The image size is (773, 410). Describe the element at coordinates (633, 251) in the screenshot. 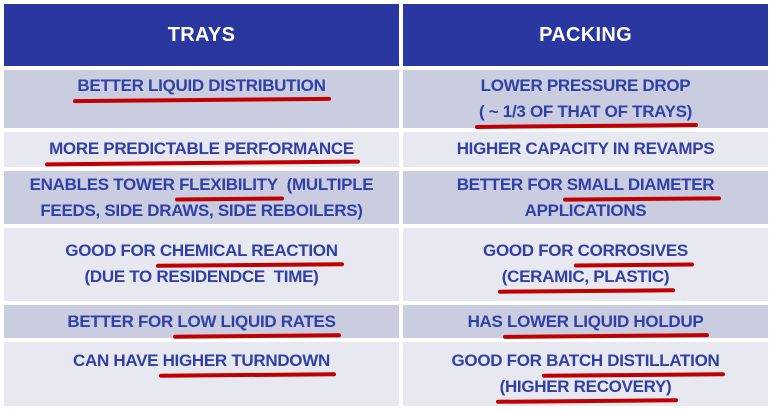

I see `underlined-text: CORROSIVES` at that location.